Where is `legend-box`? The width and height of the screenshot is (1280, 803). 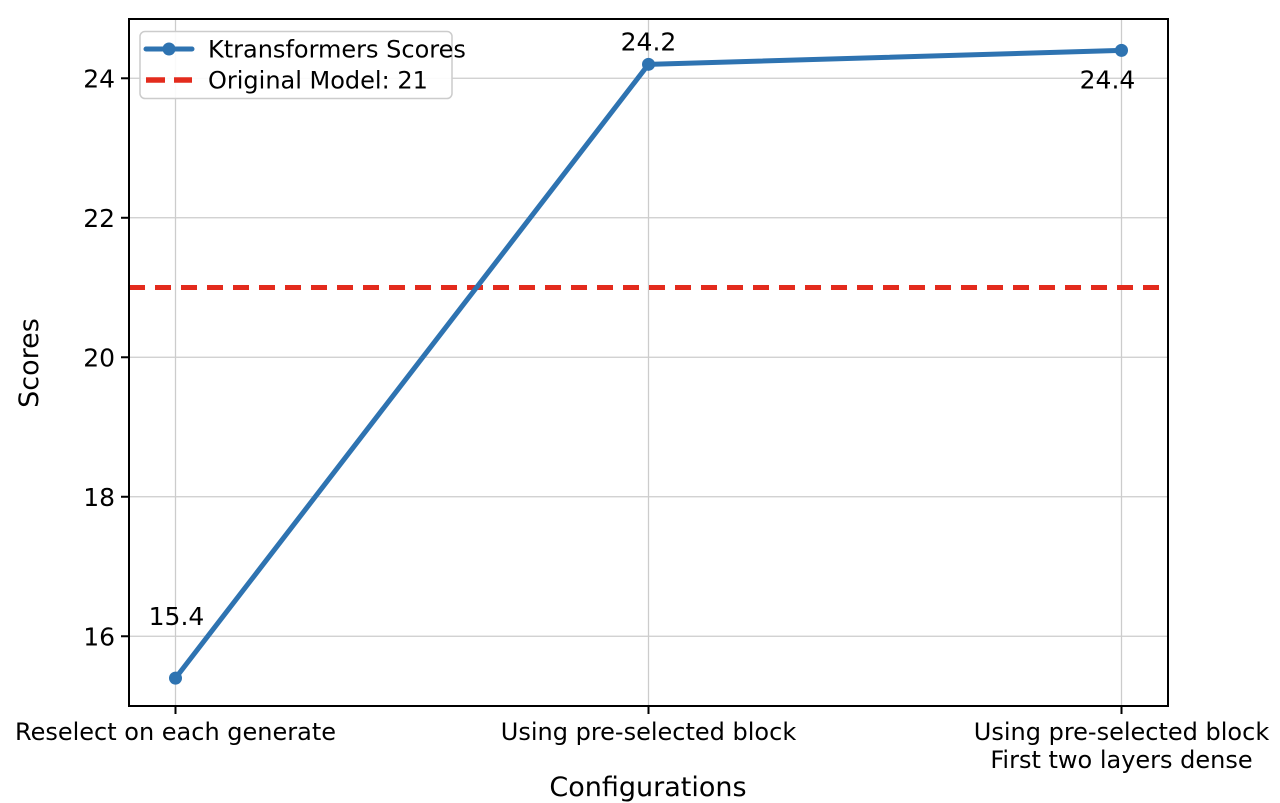
legend-box is located at coordinates (296, 65).